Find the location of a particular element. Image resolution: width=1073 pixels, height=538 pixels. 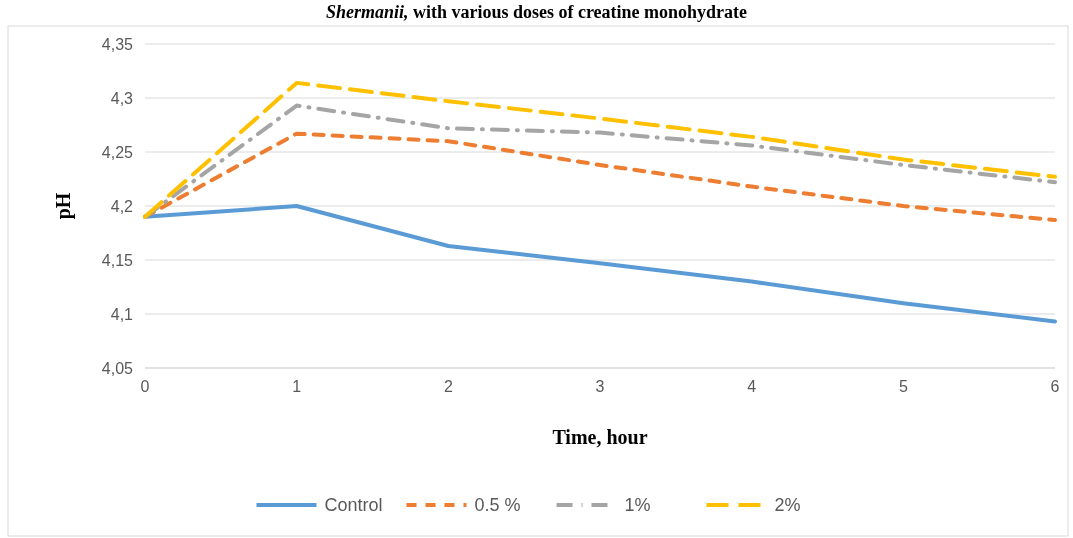

x-tick-label: 0 is located at coordinates (145, 386).